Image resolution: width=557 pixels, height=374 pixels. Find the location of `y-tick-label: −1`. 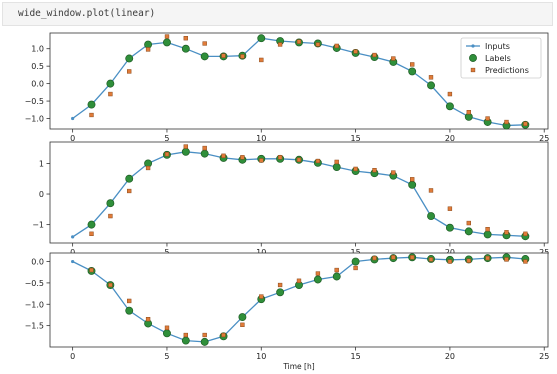

y-tick-label: −1 is located at coordinates (38, 225).